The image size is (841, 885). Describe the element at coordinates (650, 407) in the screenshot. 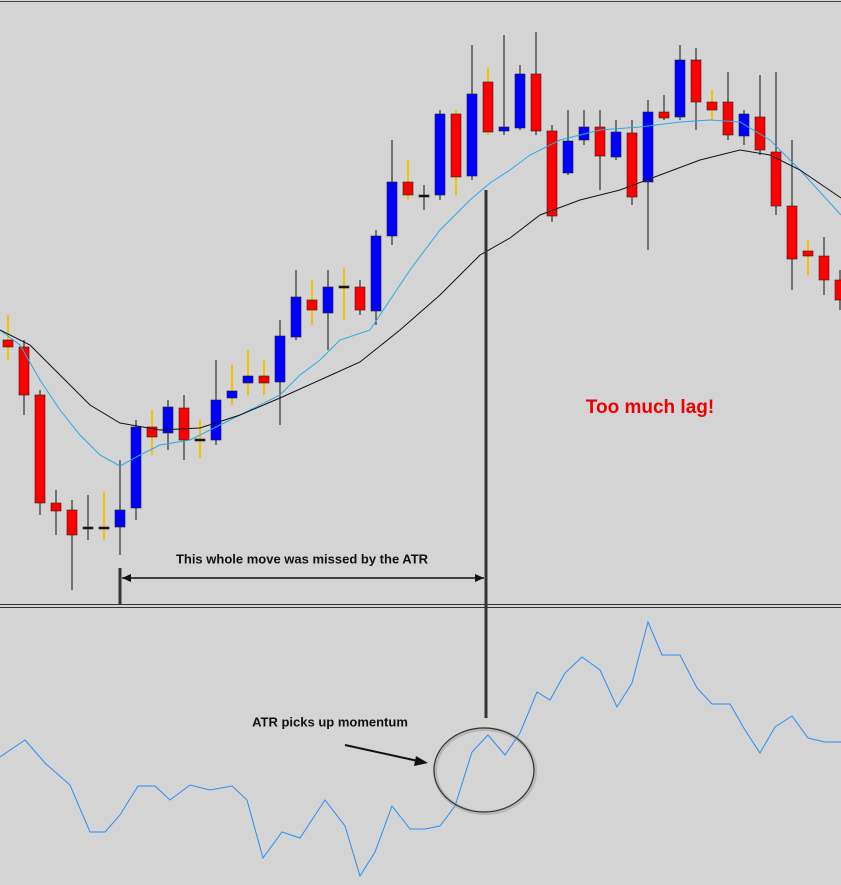

I see `annotation: Too much lag!` at that location.